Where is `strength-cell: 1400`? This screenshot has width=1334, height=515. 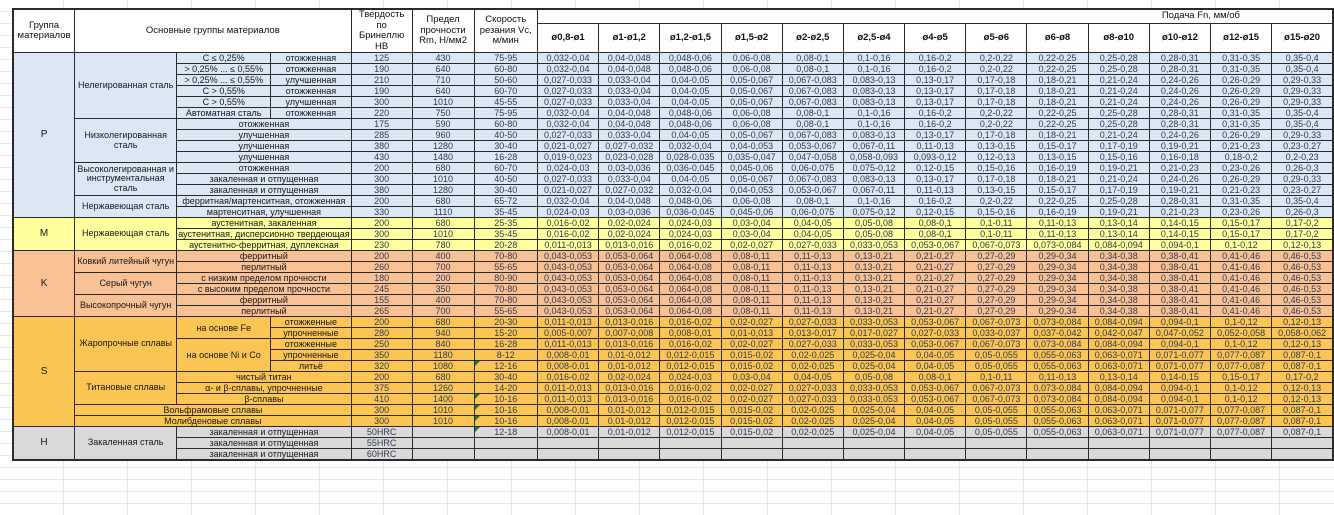
strength-cell: 1400 is located at coordinates (443, 399).